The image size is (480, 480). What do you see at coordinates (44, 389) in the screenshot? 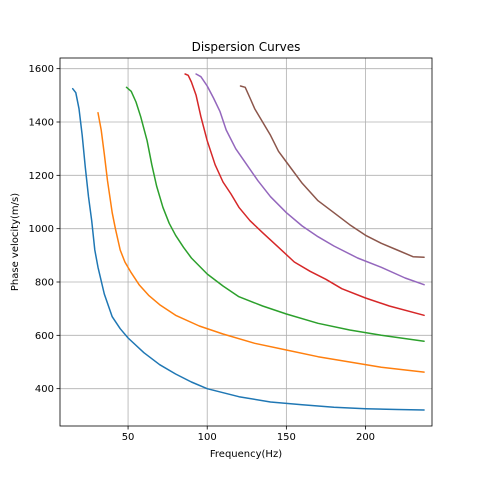
I see `y-tick-label: 400` at bounding box center [44, 389].